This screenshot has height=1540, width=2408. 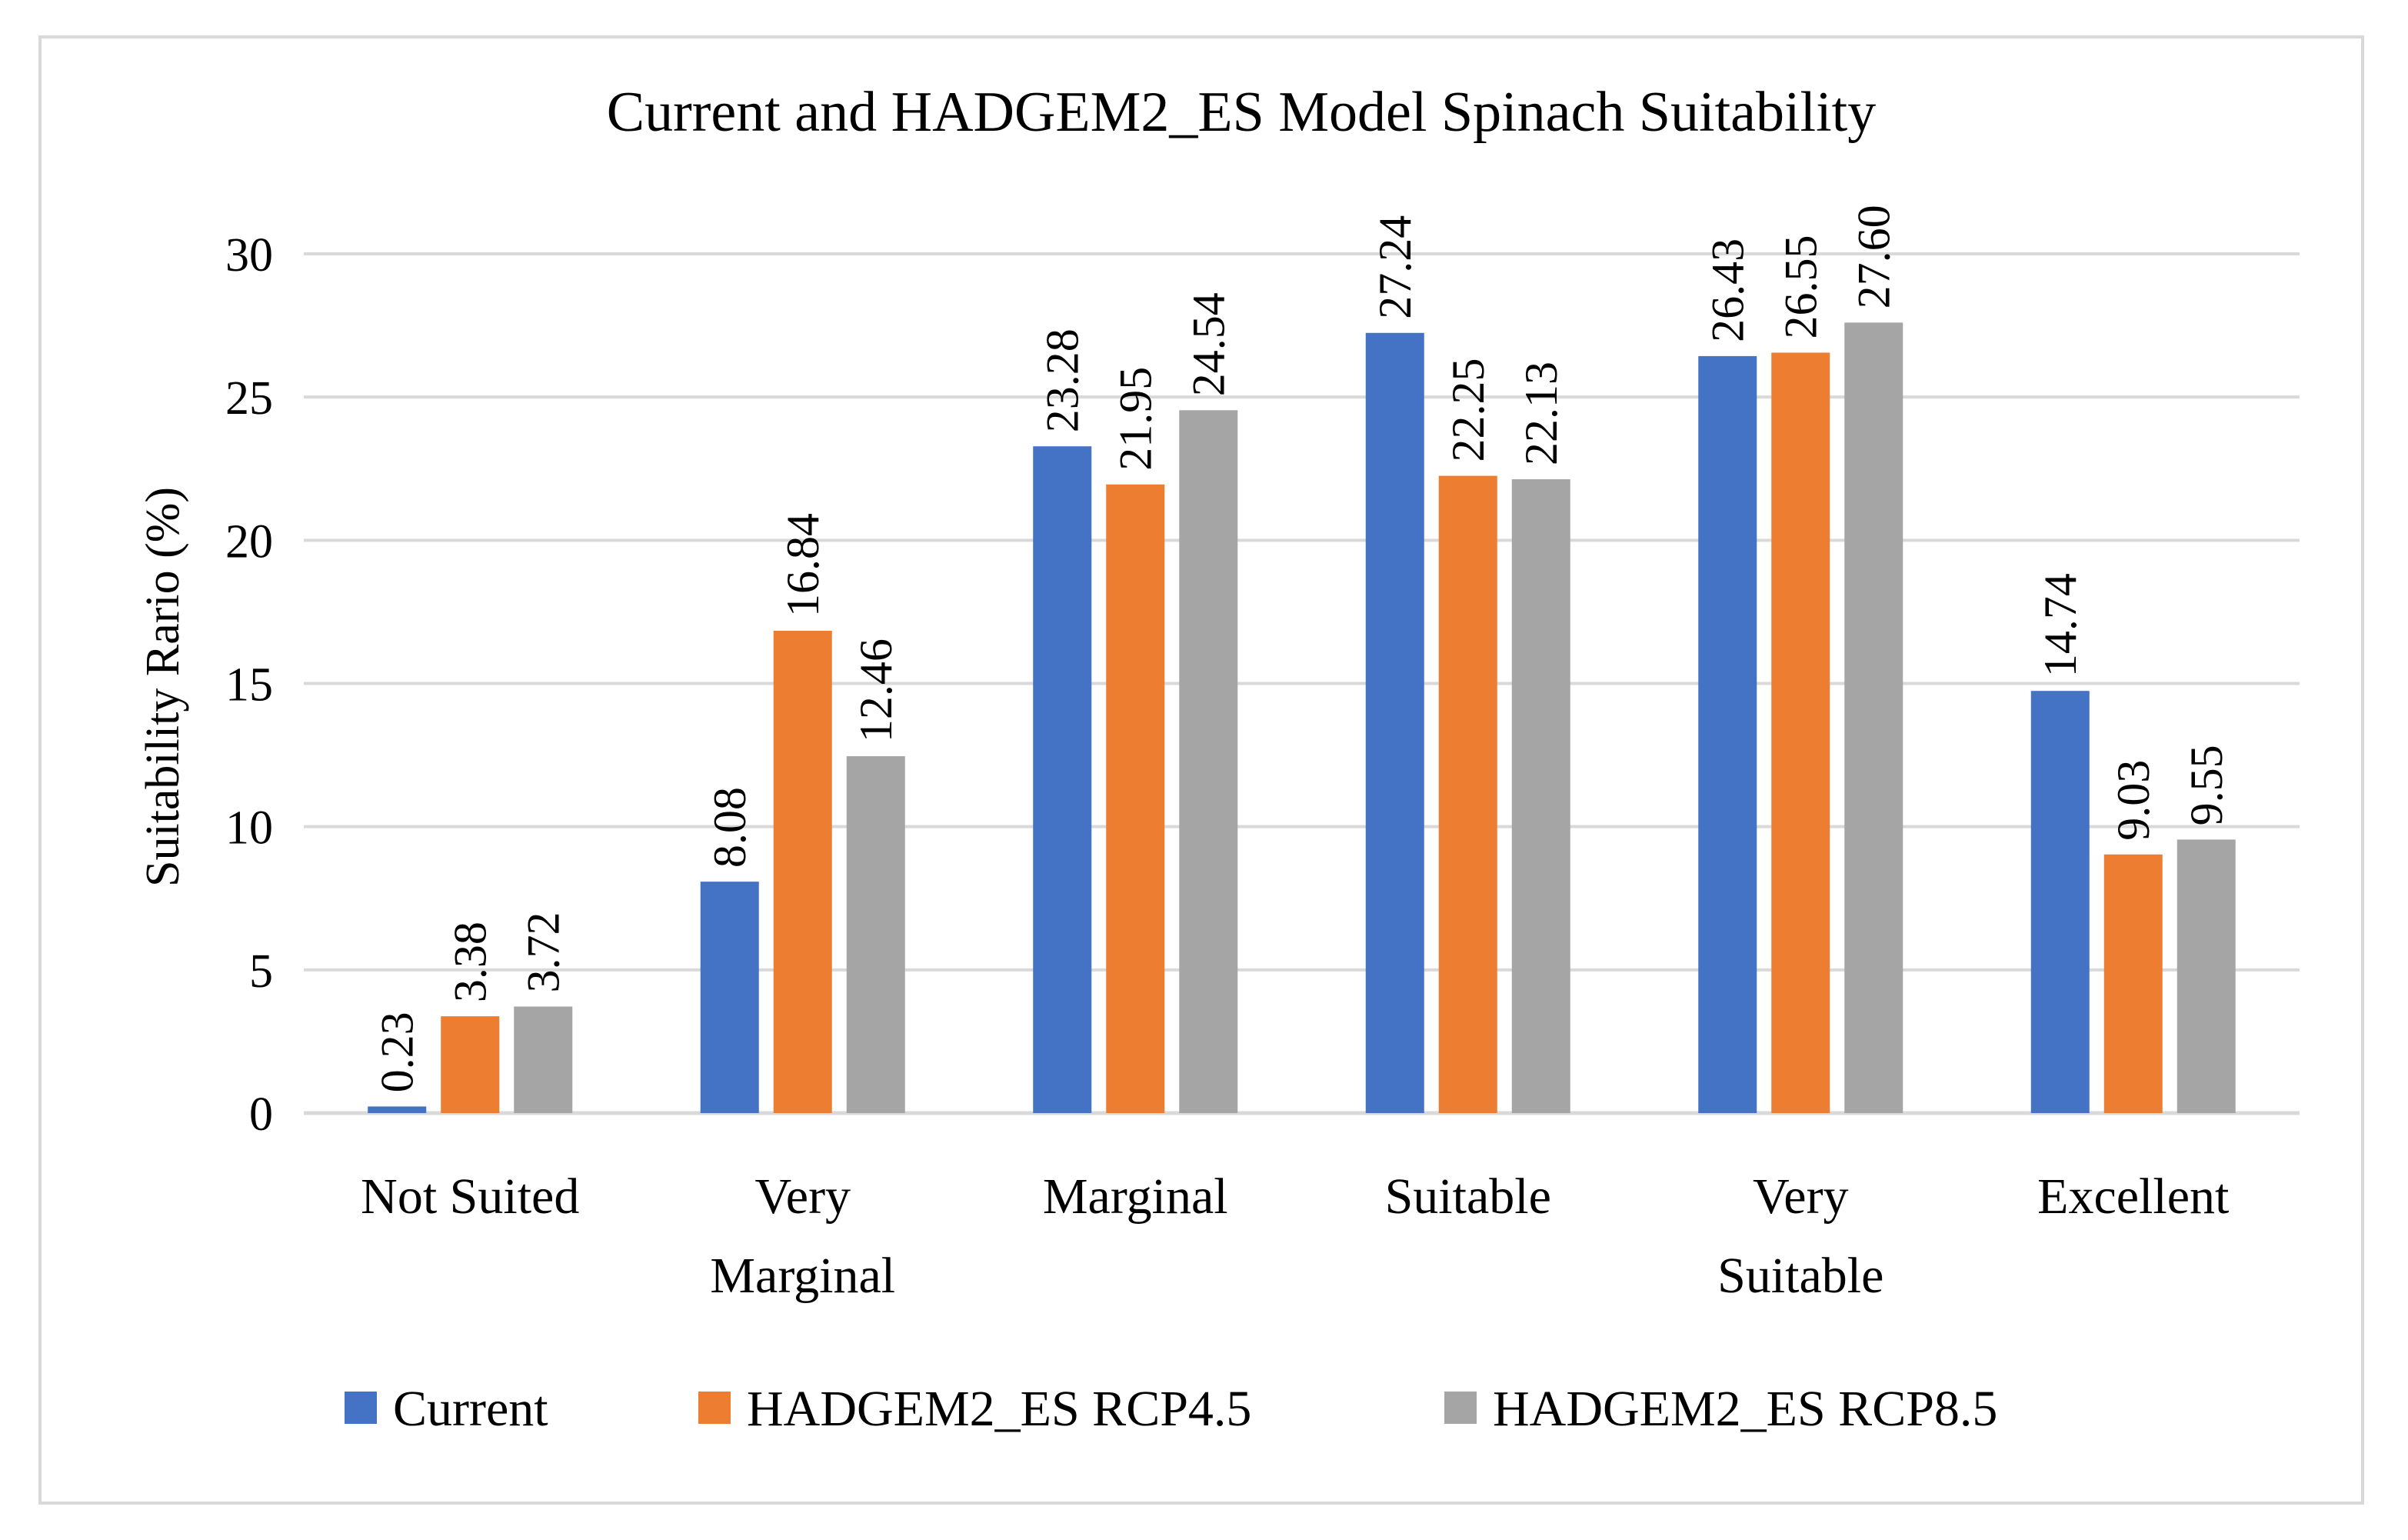 I want to click on y-tick-label: 5, so click(x=261, y=972).